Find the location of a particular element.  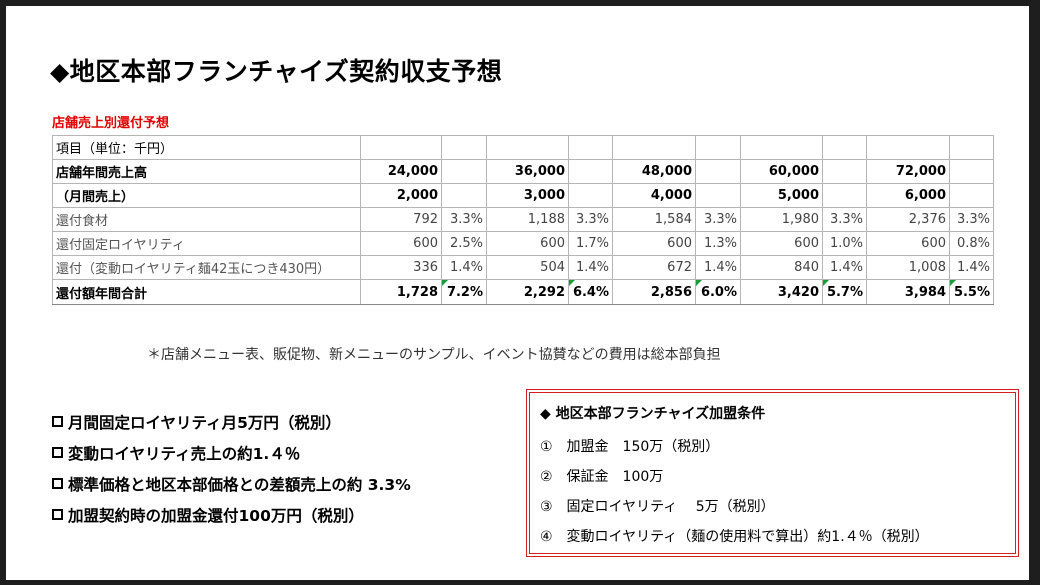

condition-item: ③ 固定ロイヤリティ 5万（税別） is located at coordinates (657, 507).